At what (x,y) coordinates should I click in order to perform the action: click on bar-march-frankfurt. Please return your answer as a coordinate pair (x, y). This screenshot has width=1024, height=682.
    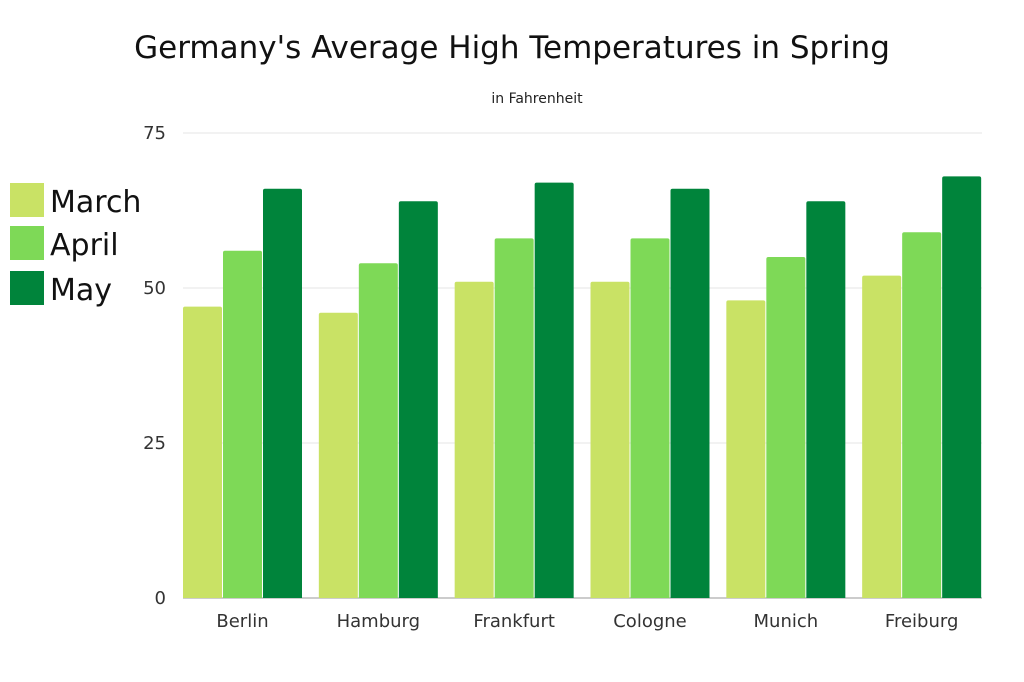
    Looking at the image, I should click on (474, 439).